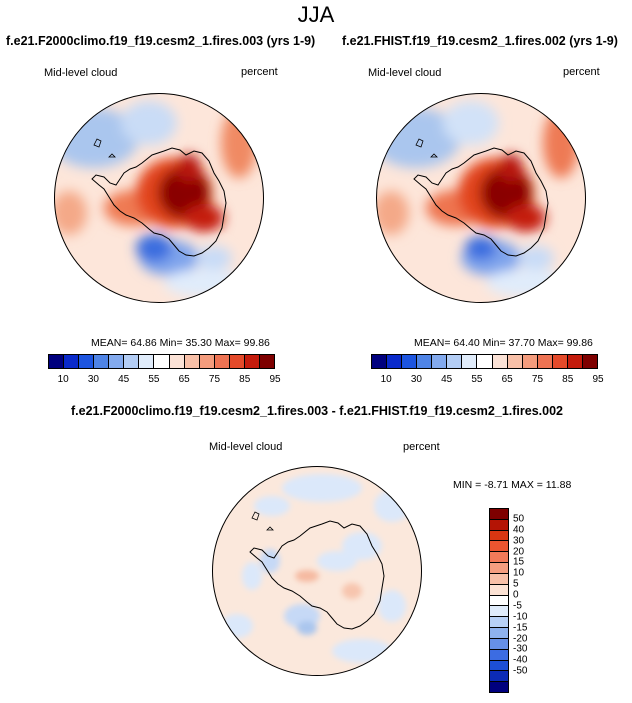 Image resolution: width=632 pixels, height=703 pixels. I want to click on panel-1-left-label: Mid-level cloud, so click(81, 73).